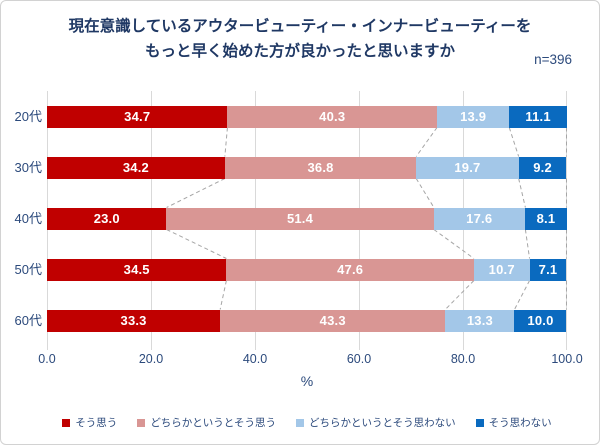  I want to click on legend-label-1: どちらかというとそう思う, so click(213, 423).